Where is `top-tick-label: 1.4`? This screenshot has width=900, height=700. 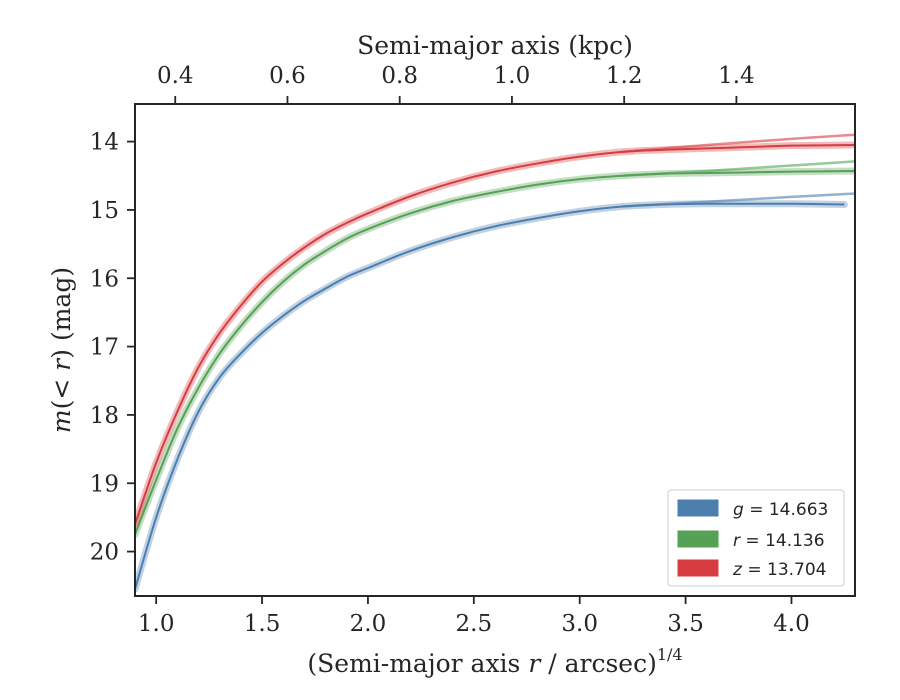 top-tick-label: 1.4 is located at coordinates (736, 76).